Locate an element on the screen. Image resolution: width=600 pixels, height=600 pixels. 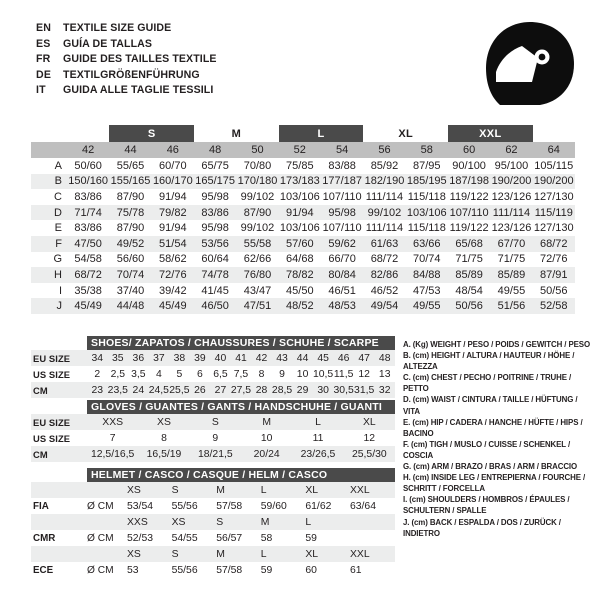
helmet-size-label is located at coordinates (372, 522).